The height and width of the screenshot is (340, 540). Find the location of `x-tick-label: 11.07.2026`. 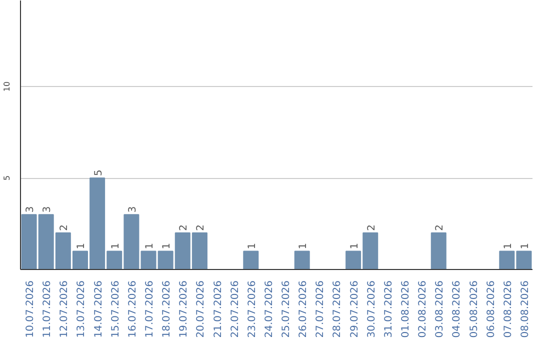

x-tick-label: 11.07.2026 is located at coordinates (48, 309).